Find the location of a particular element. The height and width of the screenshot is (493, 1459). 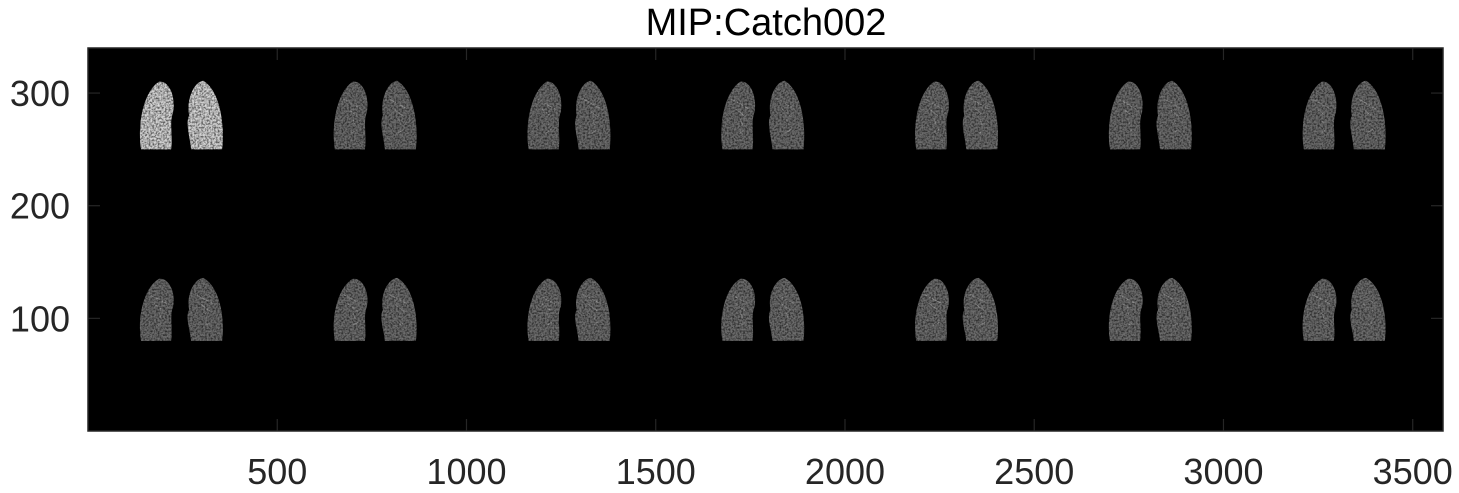

y-axis-tick-labels: 100 200 300 is located at coordinates (40, 206).